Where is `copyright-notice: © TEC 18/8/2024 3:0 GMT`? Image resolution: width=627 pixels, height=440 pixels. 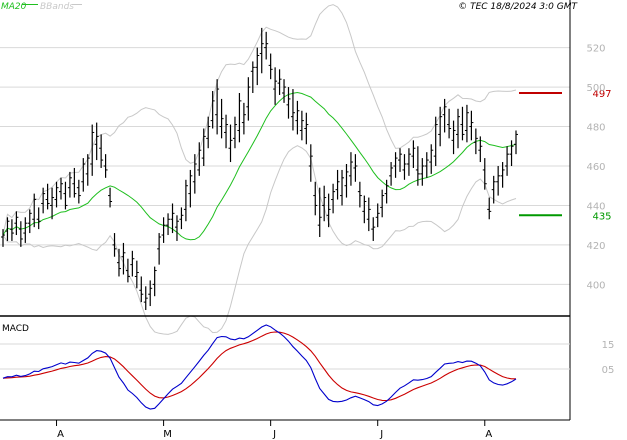
copyright-notice: © TEC 18/8/2024 3:0 GMT is located at coordinates (518, 7).